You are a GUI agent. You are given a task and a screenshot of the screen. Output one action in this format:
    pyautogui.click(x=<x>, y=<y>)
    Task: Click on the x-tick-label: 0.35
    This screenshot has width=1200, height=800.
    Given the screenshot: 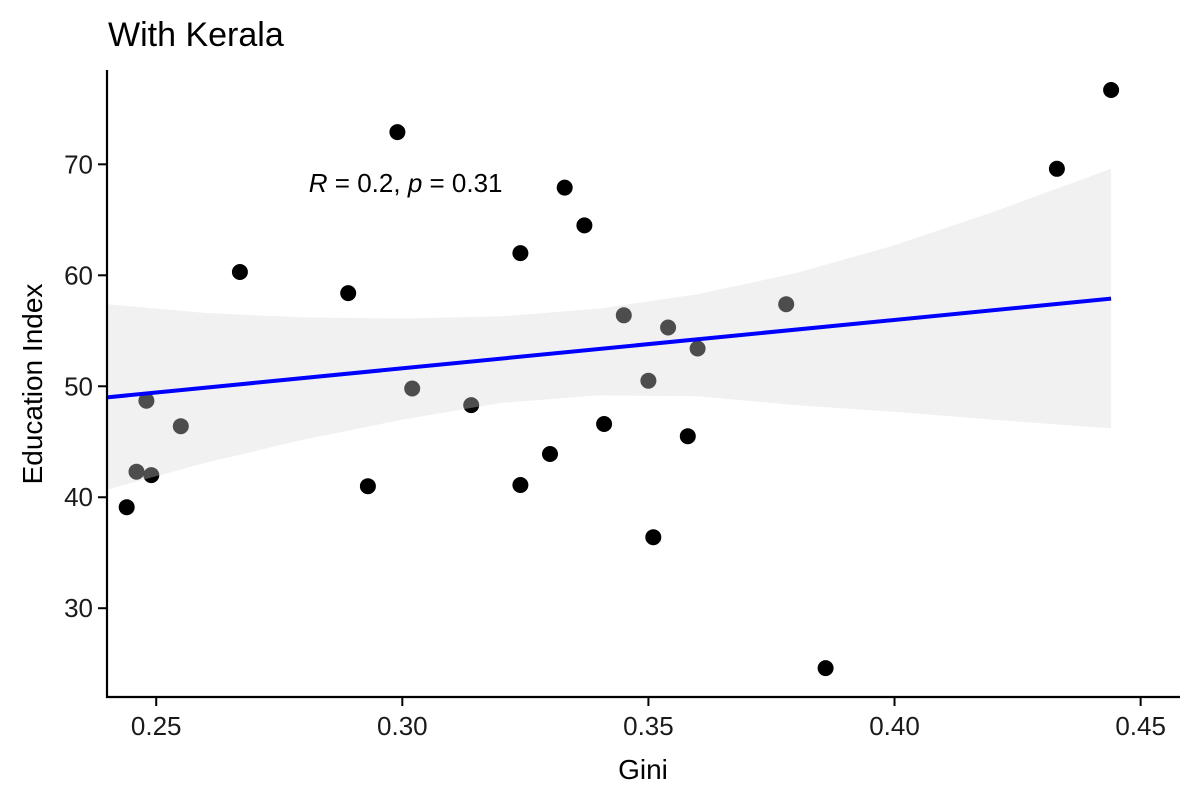 What is the action you would take?
    pyautogui.click(x=648, y=726)
    